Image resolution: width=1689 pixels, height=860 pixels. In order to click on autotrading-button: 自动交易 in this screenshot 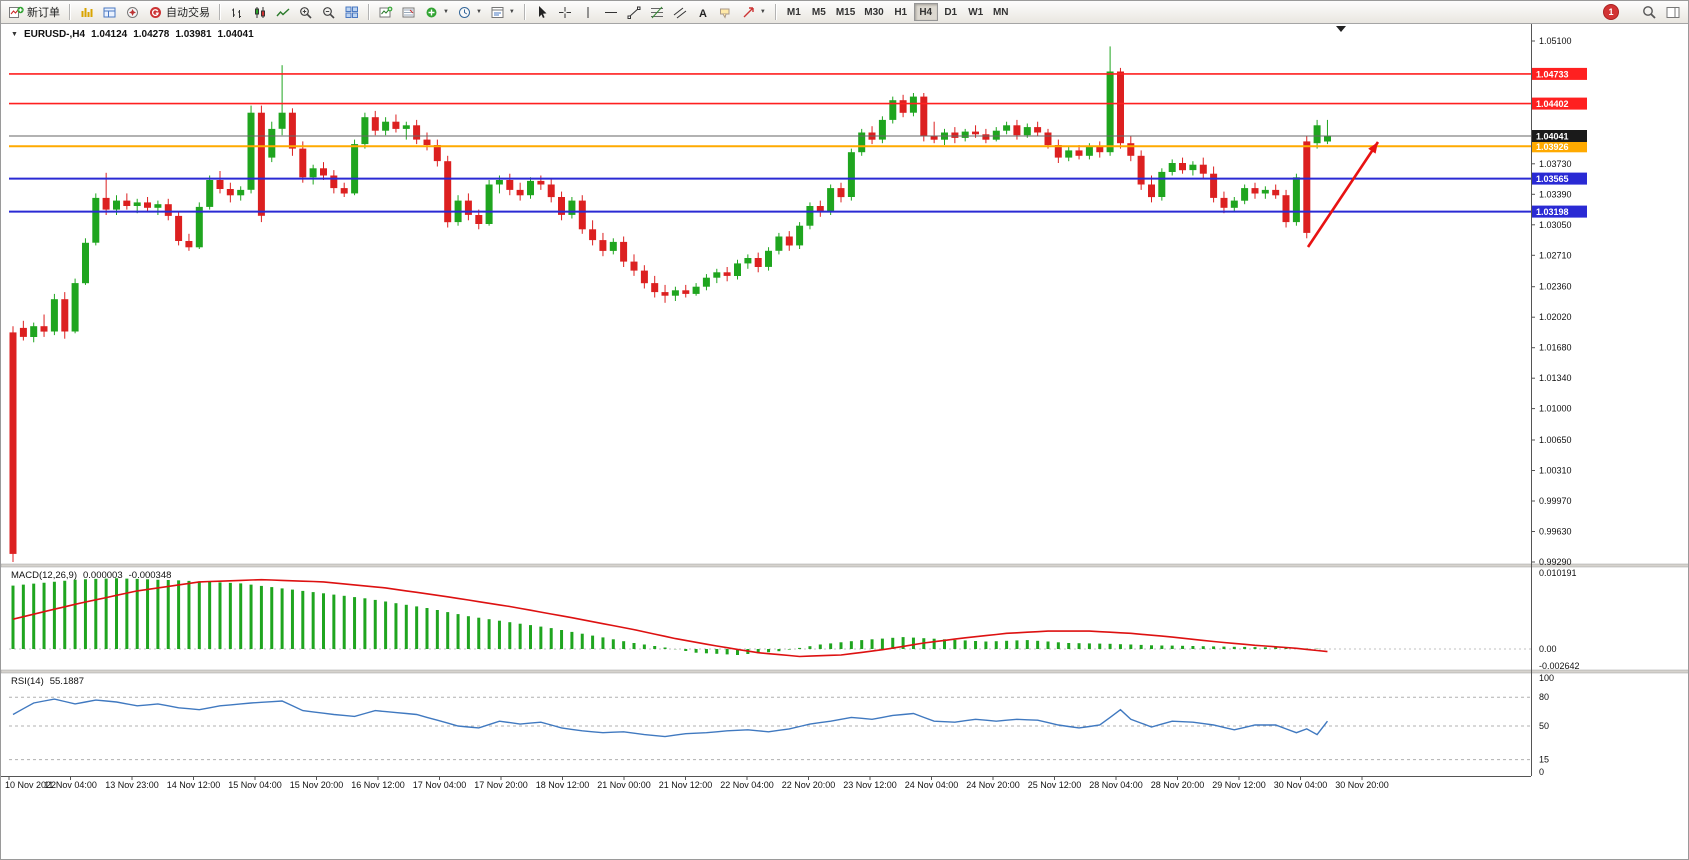, I will do `click(179, 12)`.